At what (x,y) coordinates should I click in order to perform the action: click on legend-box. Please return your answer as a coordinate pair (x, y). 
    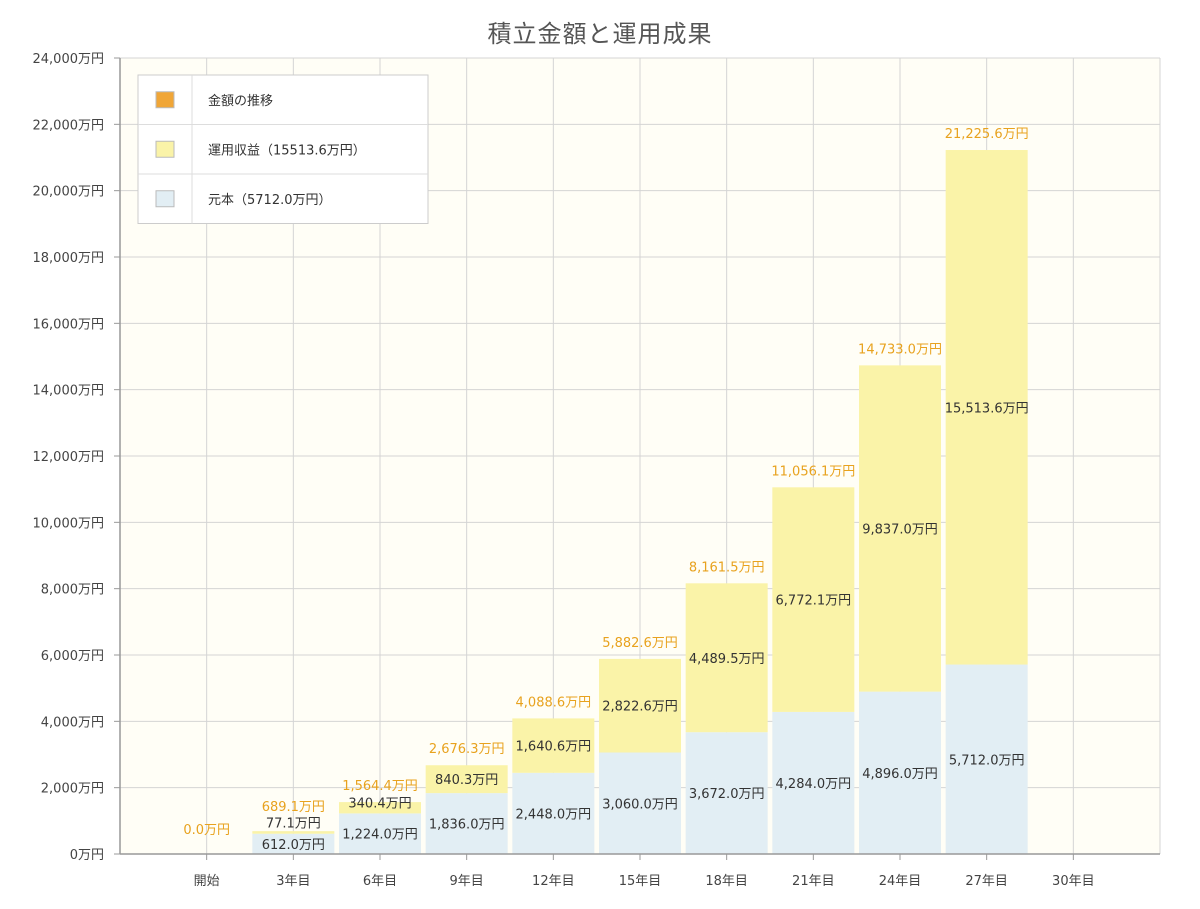
    Looking at the image, I should click on (283, 149).